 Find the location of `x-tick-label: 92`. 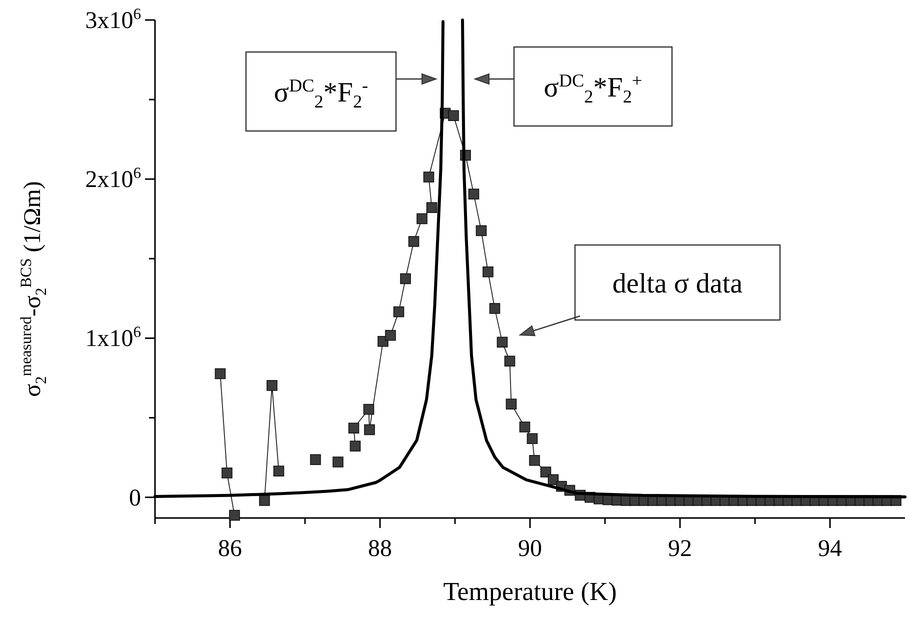

x-tick-label: 92 is located at coordinates (680, 549).